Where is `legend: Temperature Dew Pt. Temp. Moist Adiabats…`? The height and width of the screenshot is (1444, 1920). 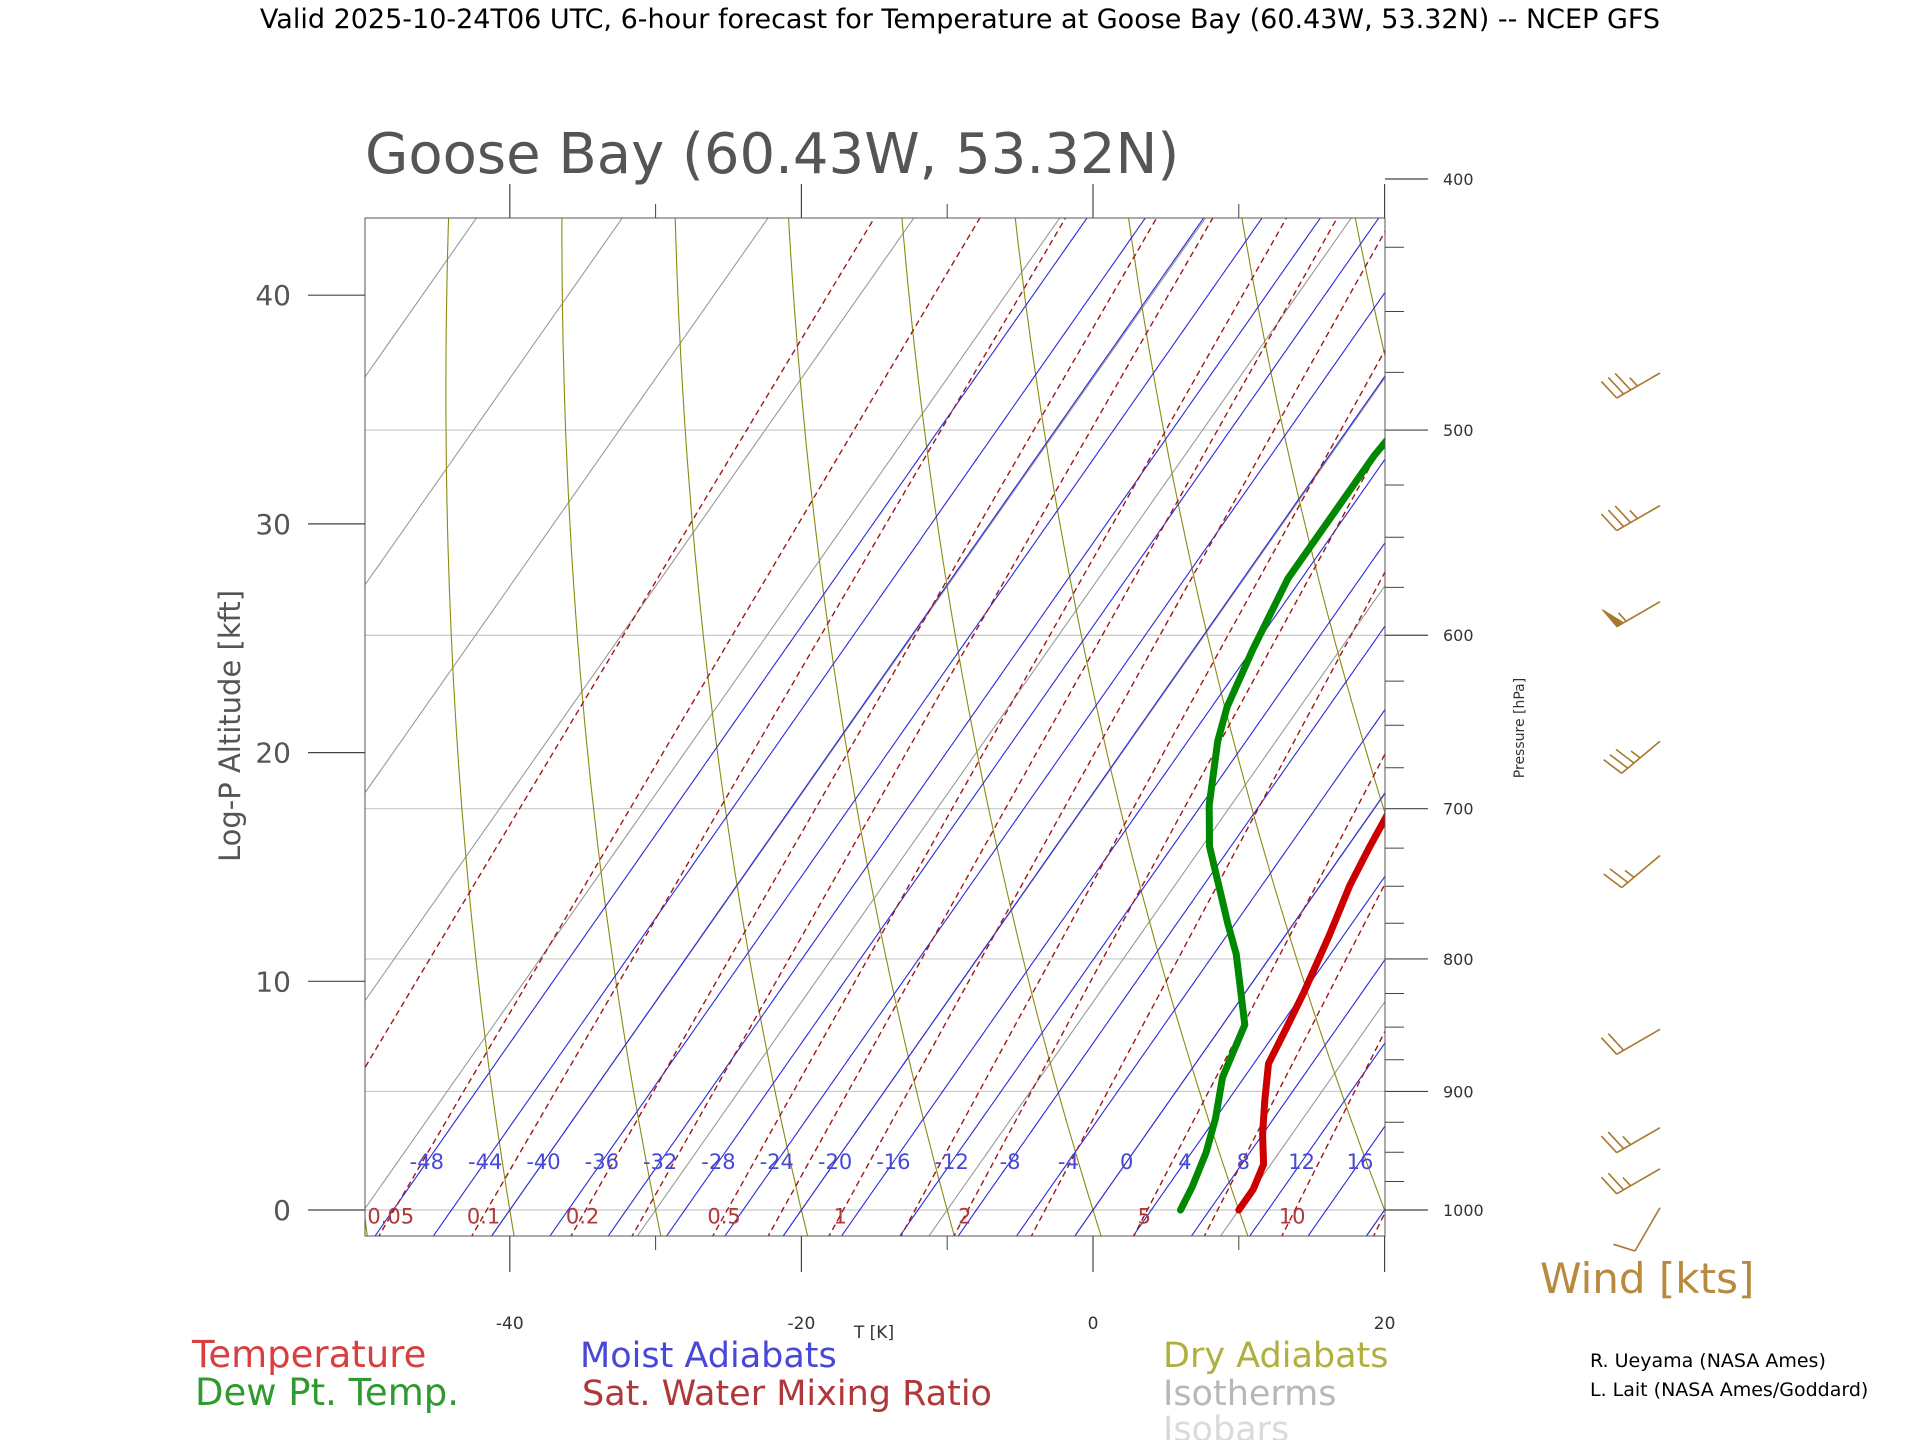
legend: Temperature Dew Pt. Temp. Moist Adiabats… is located at coordinates (972, 1347).